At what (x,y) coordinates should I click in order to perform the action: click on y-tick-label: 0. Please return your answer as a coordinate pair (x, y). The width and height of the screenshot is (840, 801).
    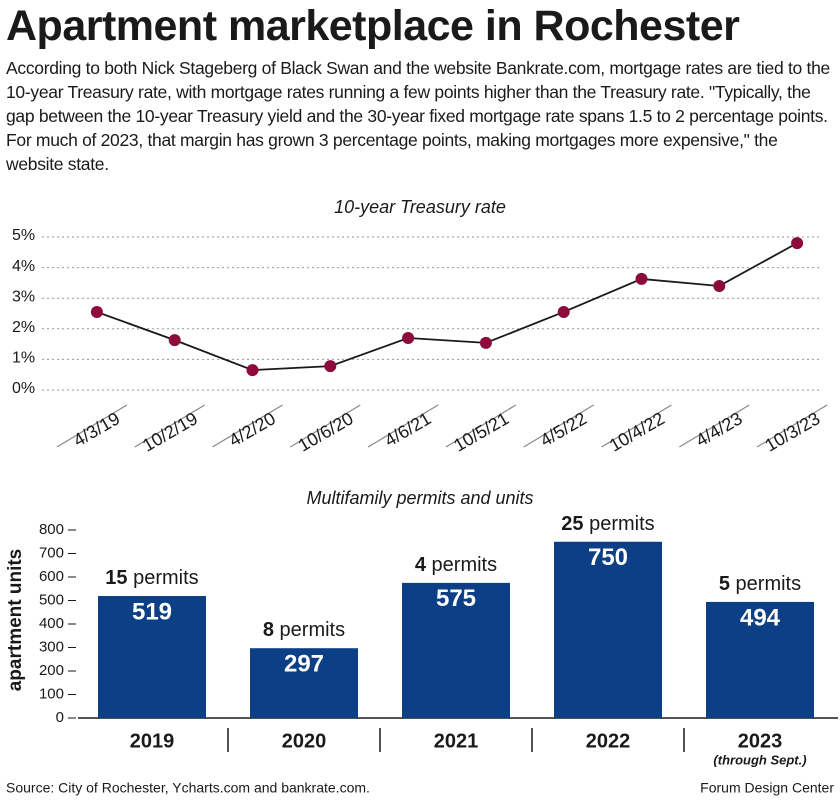
    Looking at the image, I should click on (60, 717).